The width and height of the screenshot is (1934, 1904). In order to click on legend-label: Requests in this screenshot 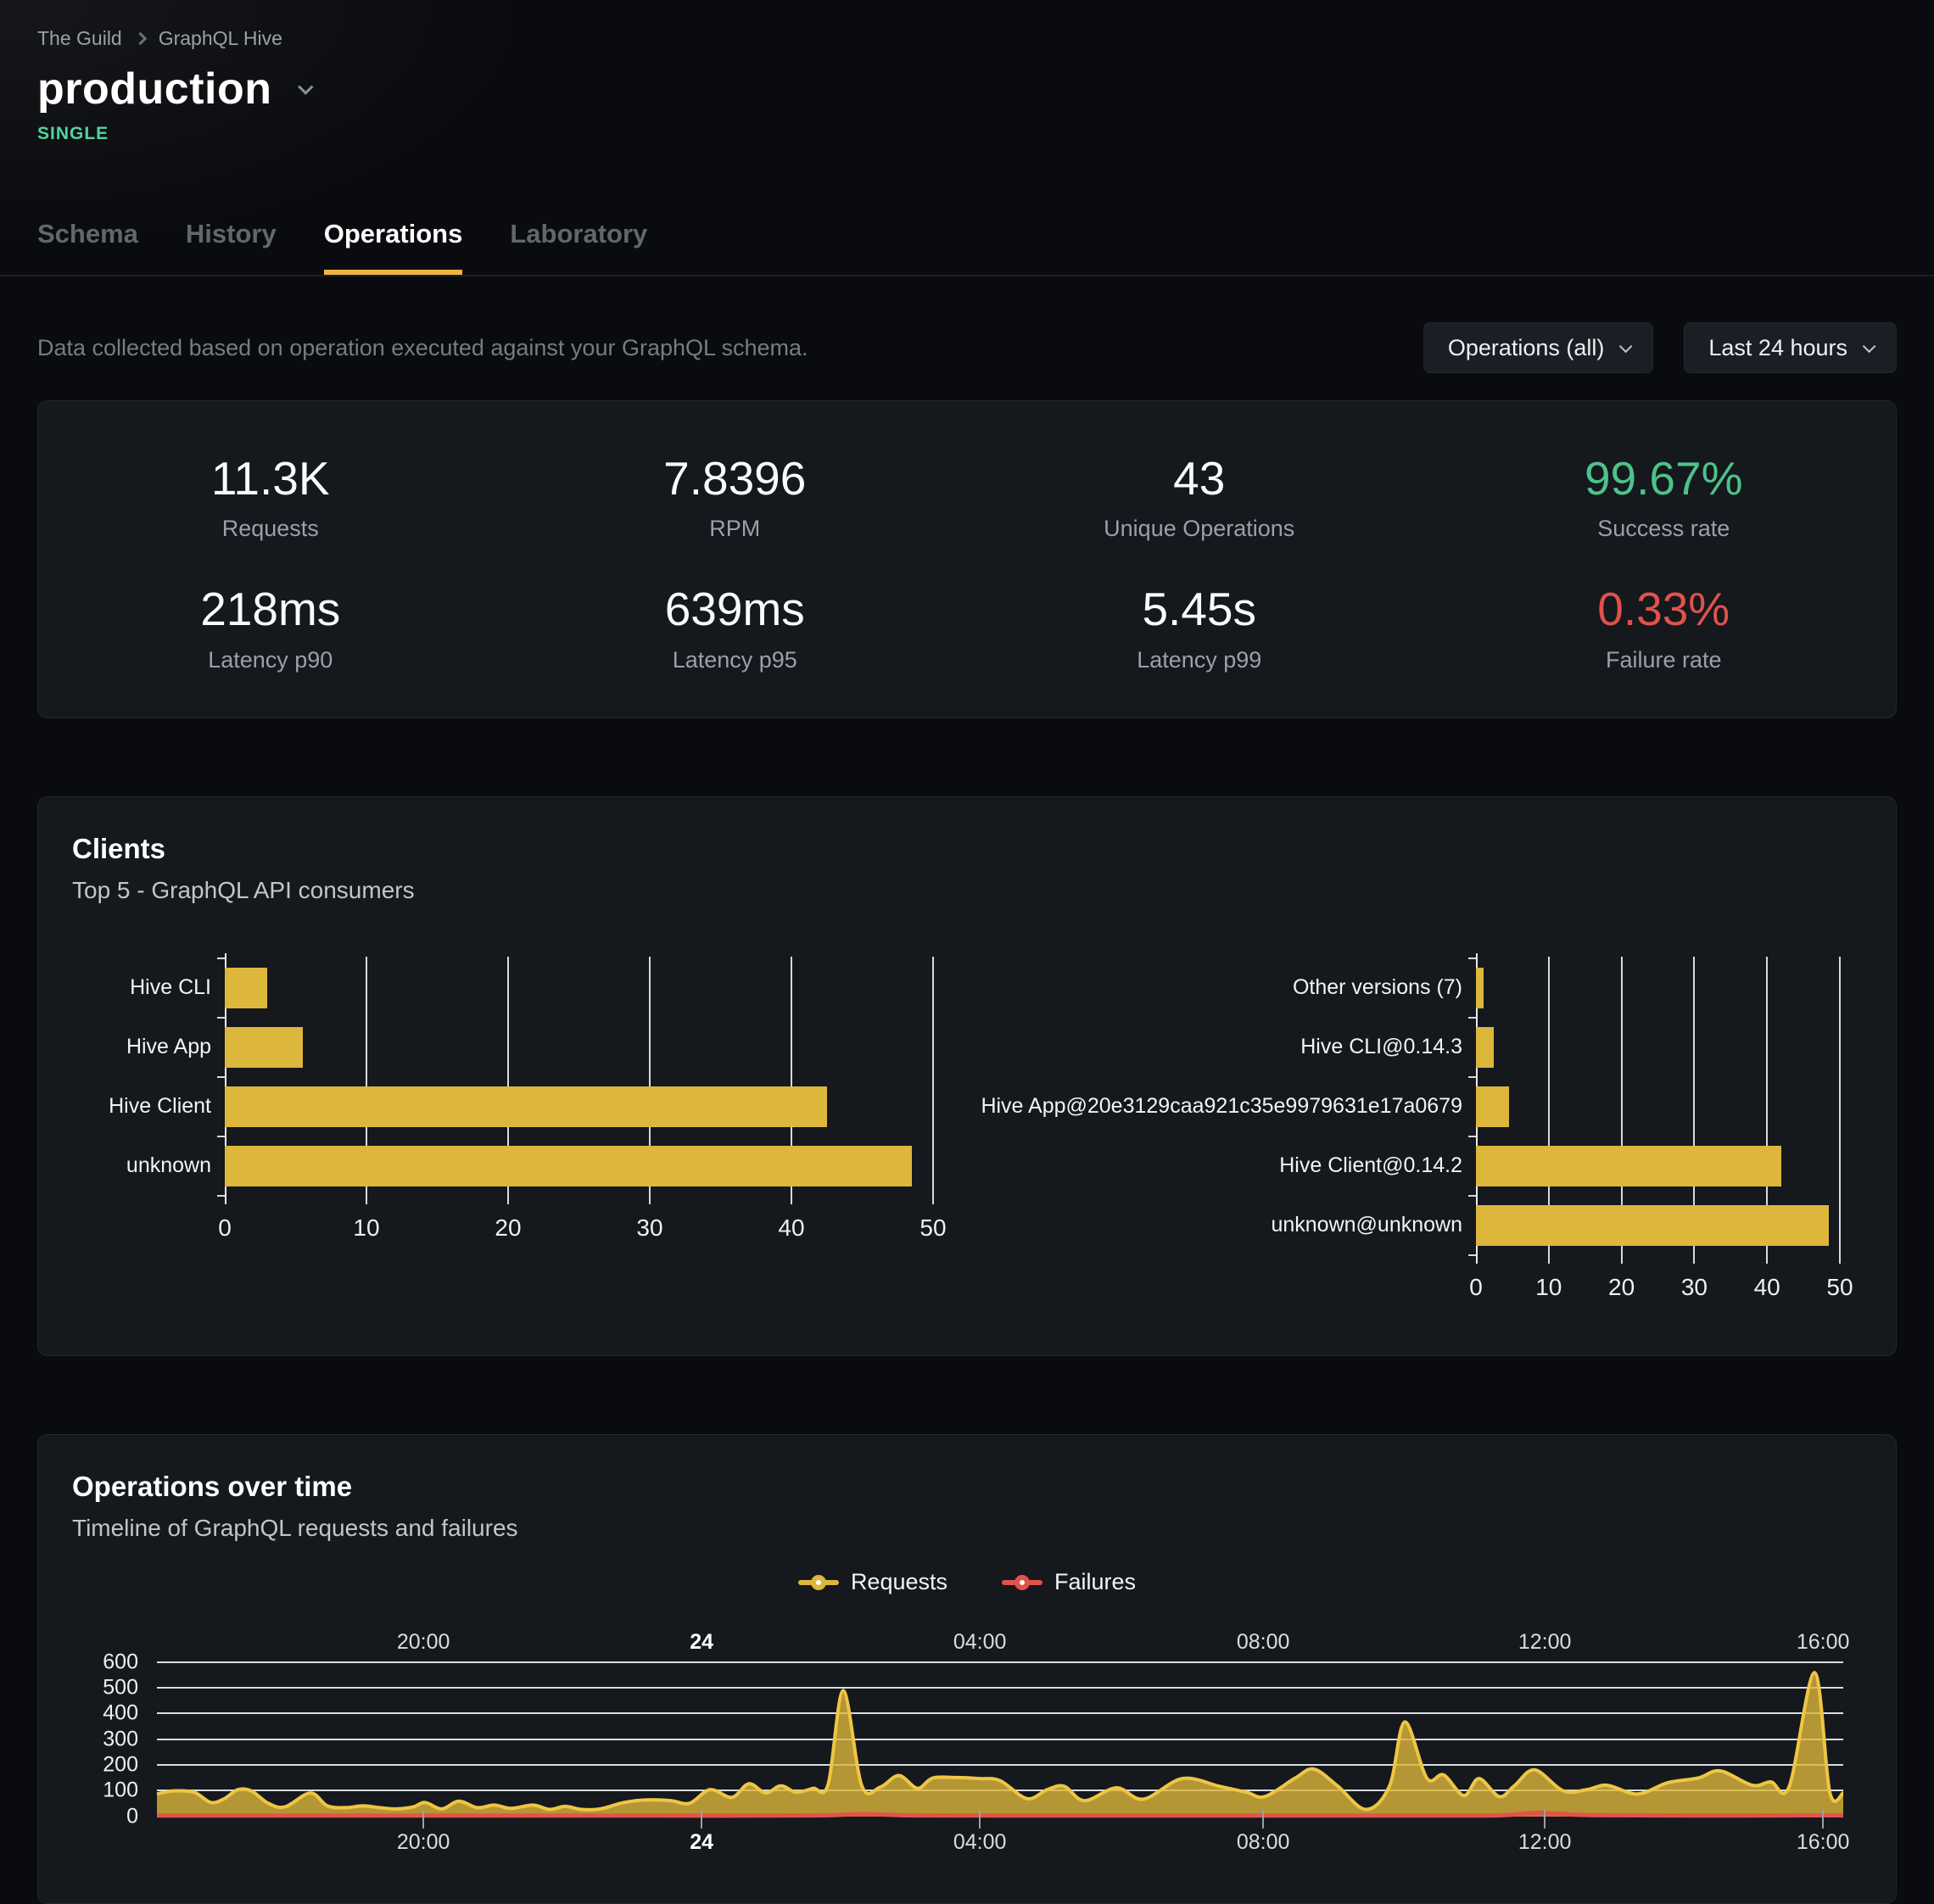, I will do `click(899, 1581)`.